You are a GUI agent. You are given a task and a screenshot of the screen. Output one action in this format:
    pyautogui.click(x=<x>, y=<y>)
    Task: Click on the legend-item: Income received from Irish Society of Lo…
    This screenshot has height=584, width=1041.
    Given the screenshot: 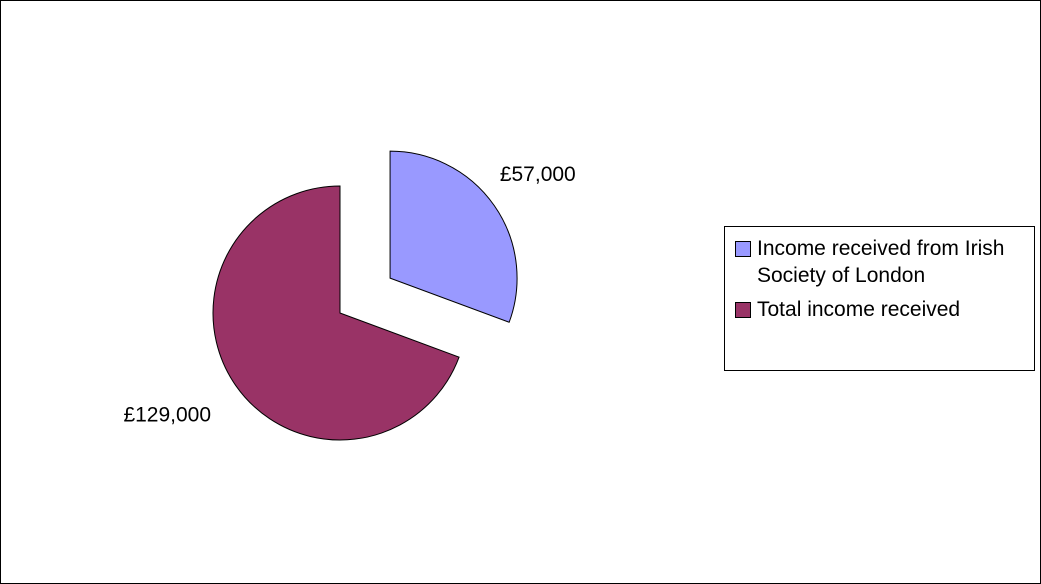 What is the action you would take?
    pyautogui.click(x=884, y=262)
    